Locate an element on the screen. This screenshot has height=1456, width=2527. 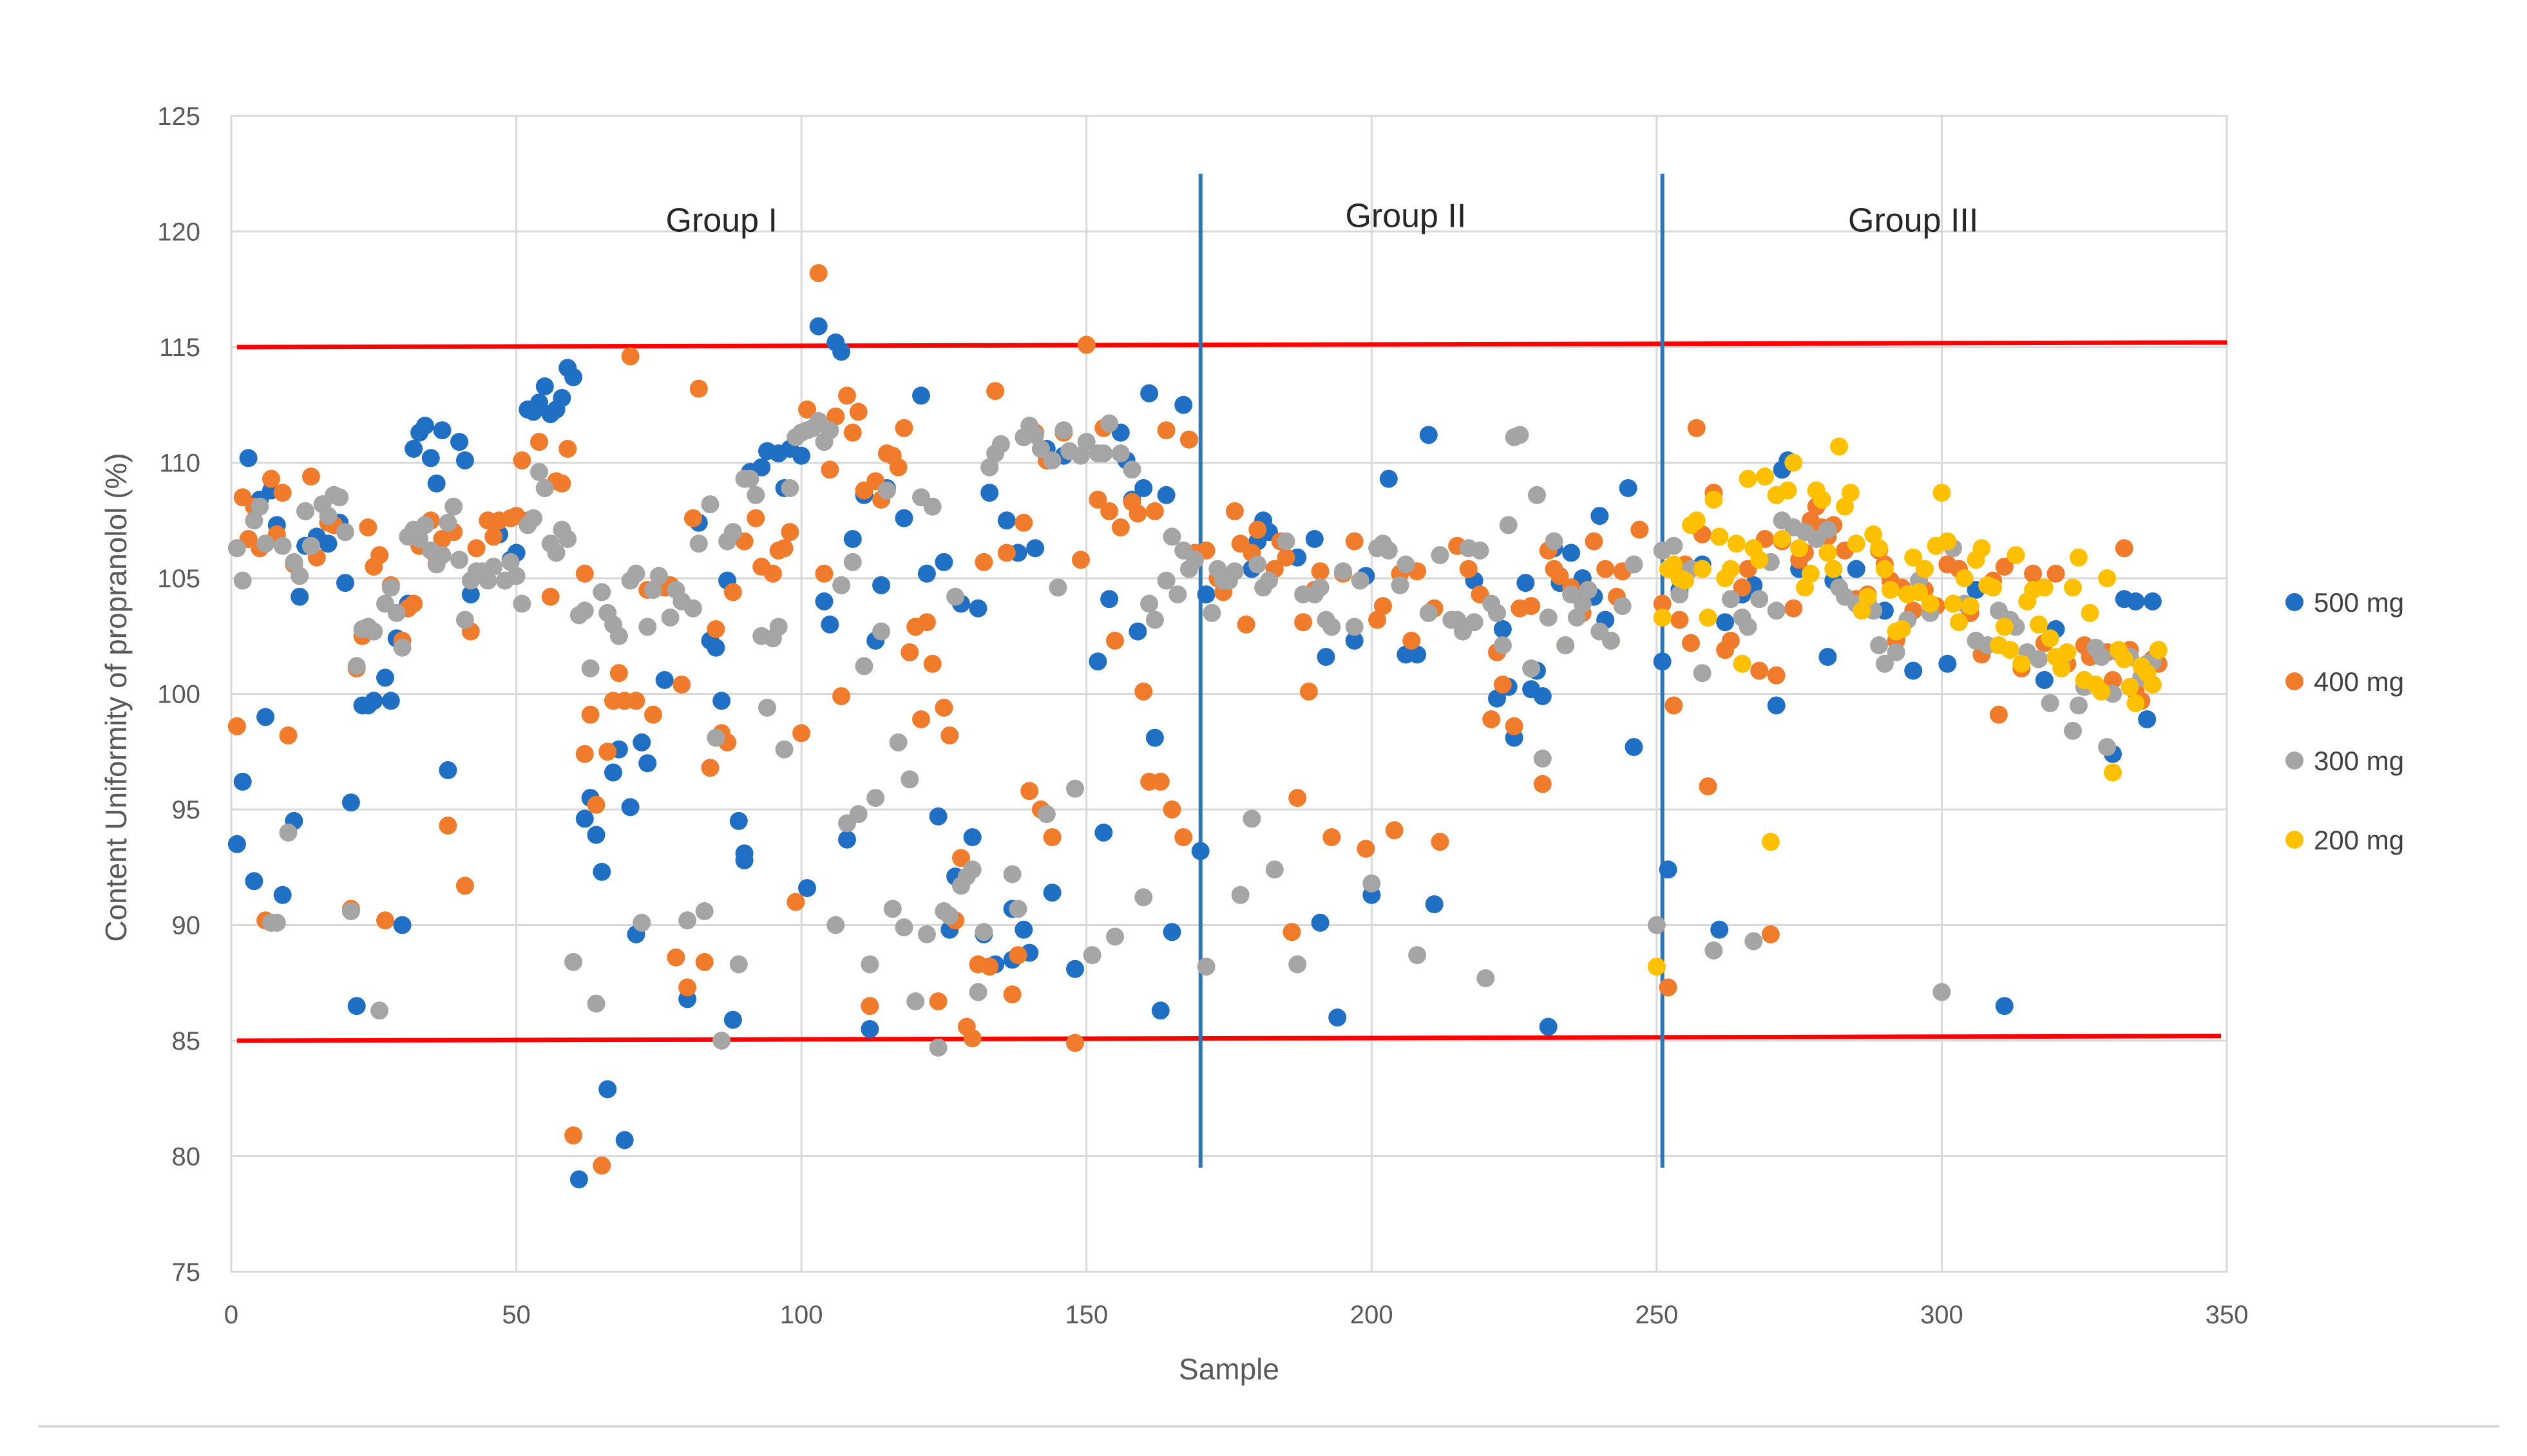
x-tick-label: 50 is located at coordinates (516, 1315).